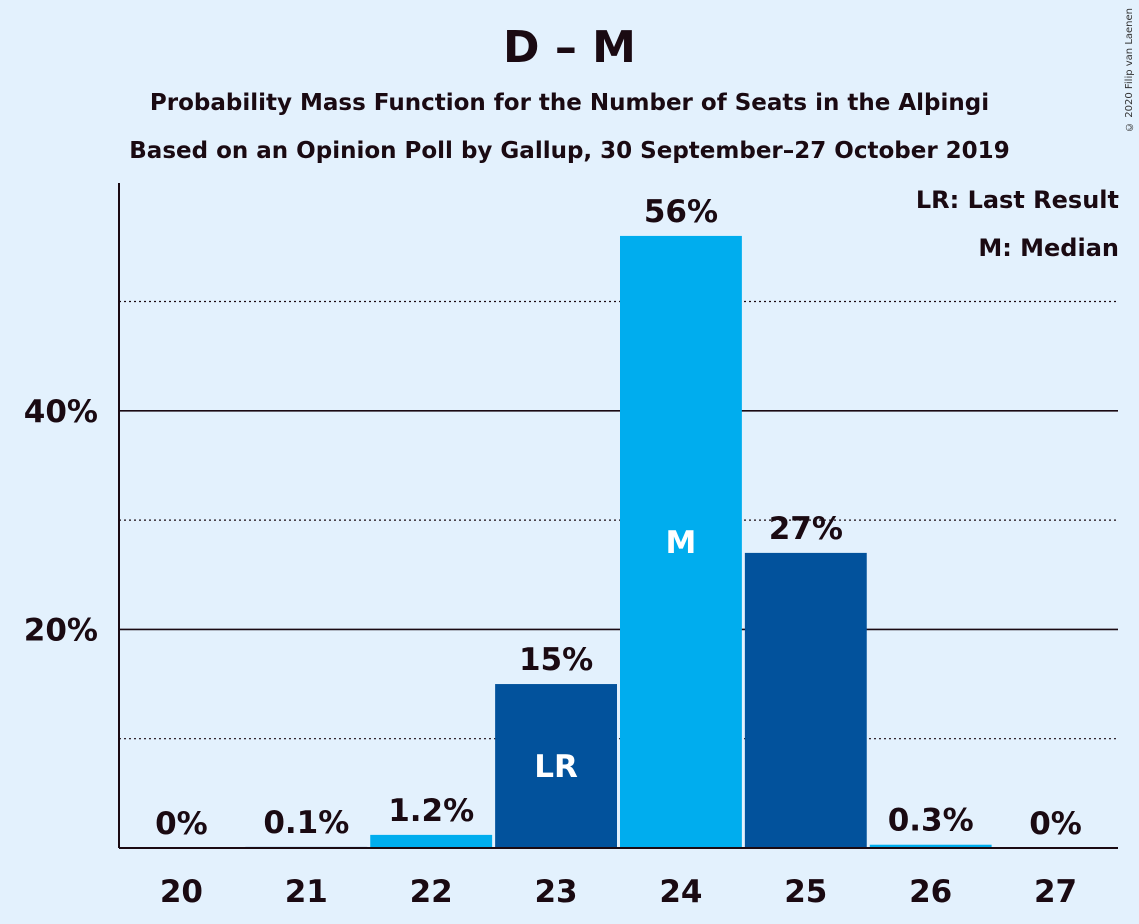 The height and width of the screenshot is (924, 1139). What do you see at coordinates (930, 892) in the screenshot?
I see `x-tick-label: 26` at bounding box center [930, 892].